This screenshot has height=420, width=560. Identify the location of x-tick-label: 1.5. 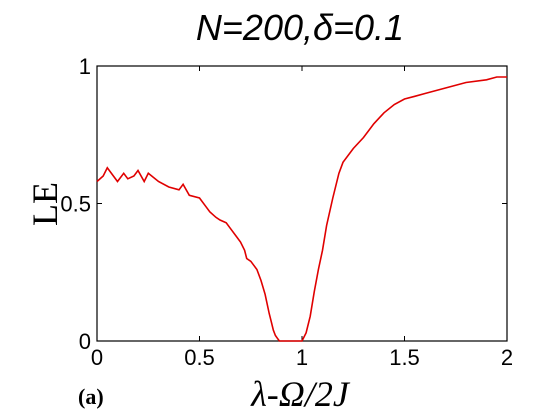
(404, 357).